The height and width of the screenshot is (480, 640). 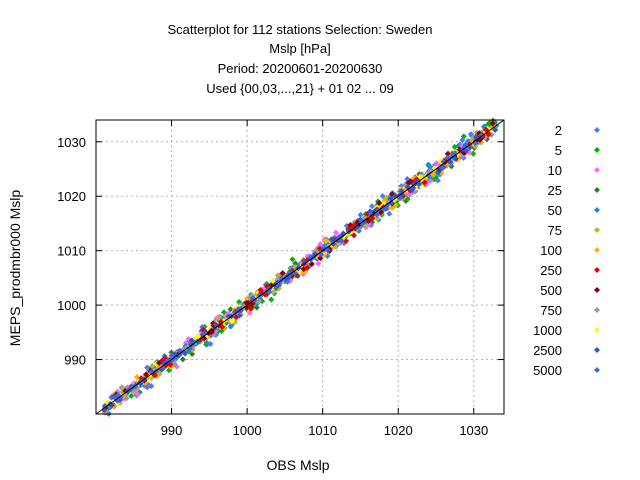 I want to click on y-axis-label: MEPS_prodmbr000 Mslp, so click(x=15, y=268).